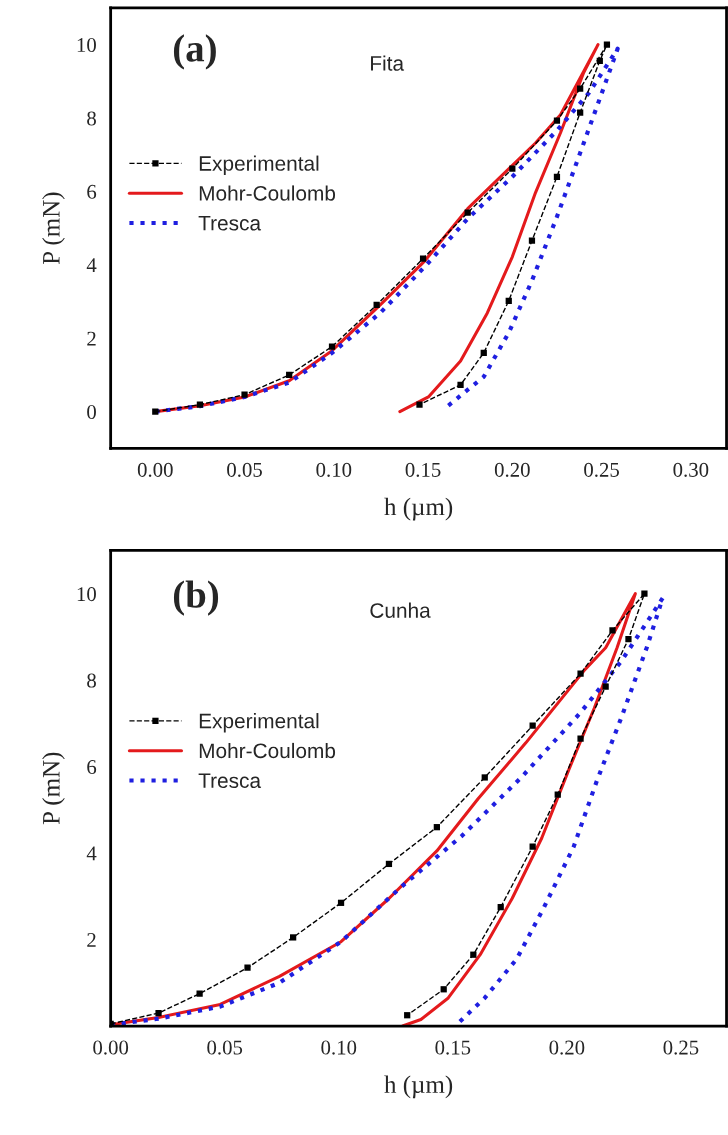 The height and width of the screenshot is (1135, 728). What do you see at coordinates (388, 63) in the screenshot?
I see `annotation: Fita` at bounding box center [388, 63].